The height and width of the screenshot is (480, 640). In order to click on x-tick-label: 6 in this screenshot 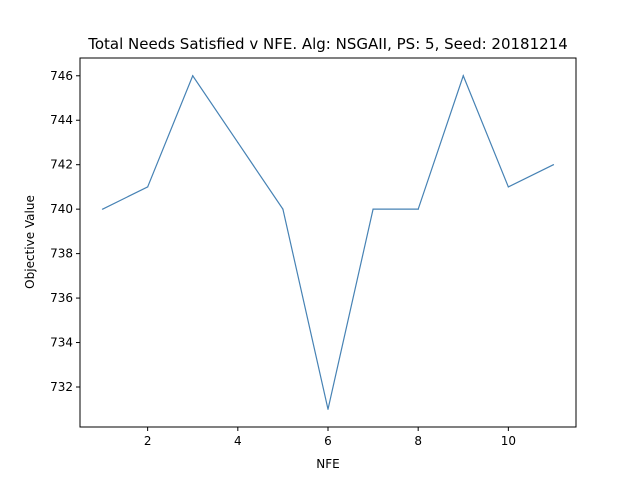, I will do `click(328, 441)`.